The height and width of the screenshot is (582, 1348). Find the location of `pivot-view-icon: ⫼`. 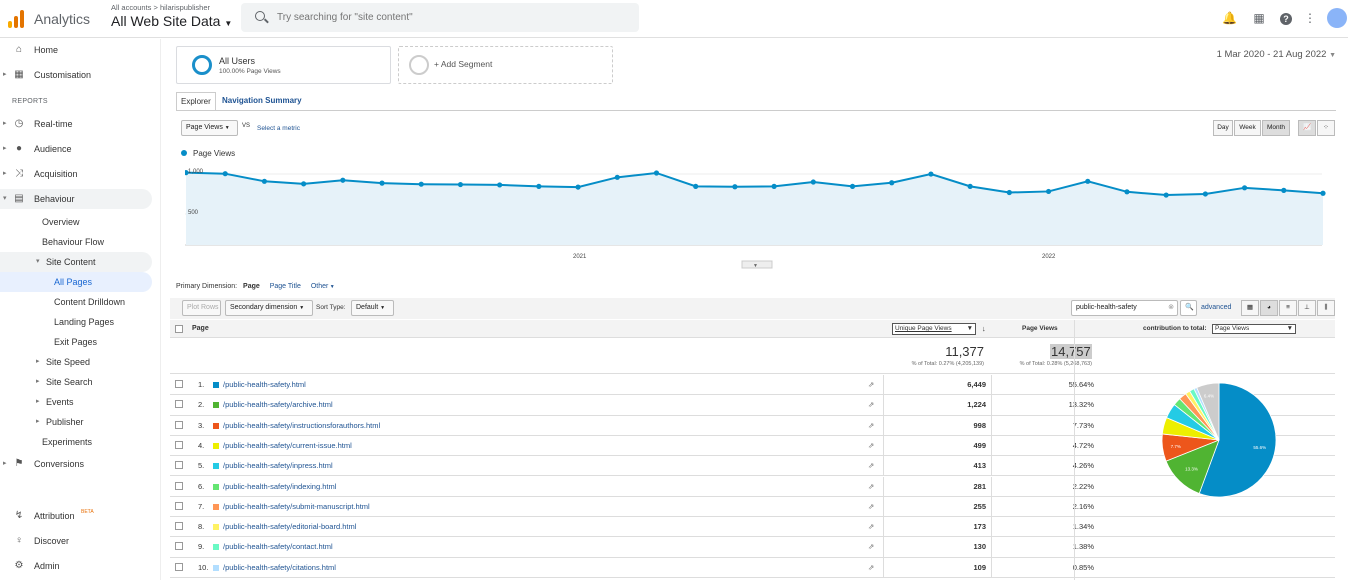

pivot-view-icon: ⫼ is located at coordinates (1326, 308).